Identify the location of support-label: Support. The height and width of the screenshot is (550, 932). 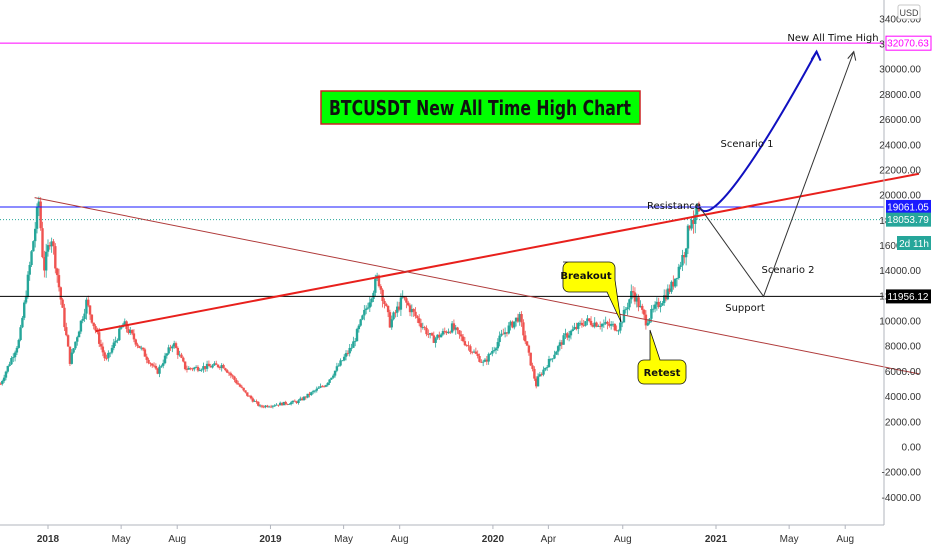
(745, 308).